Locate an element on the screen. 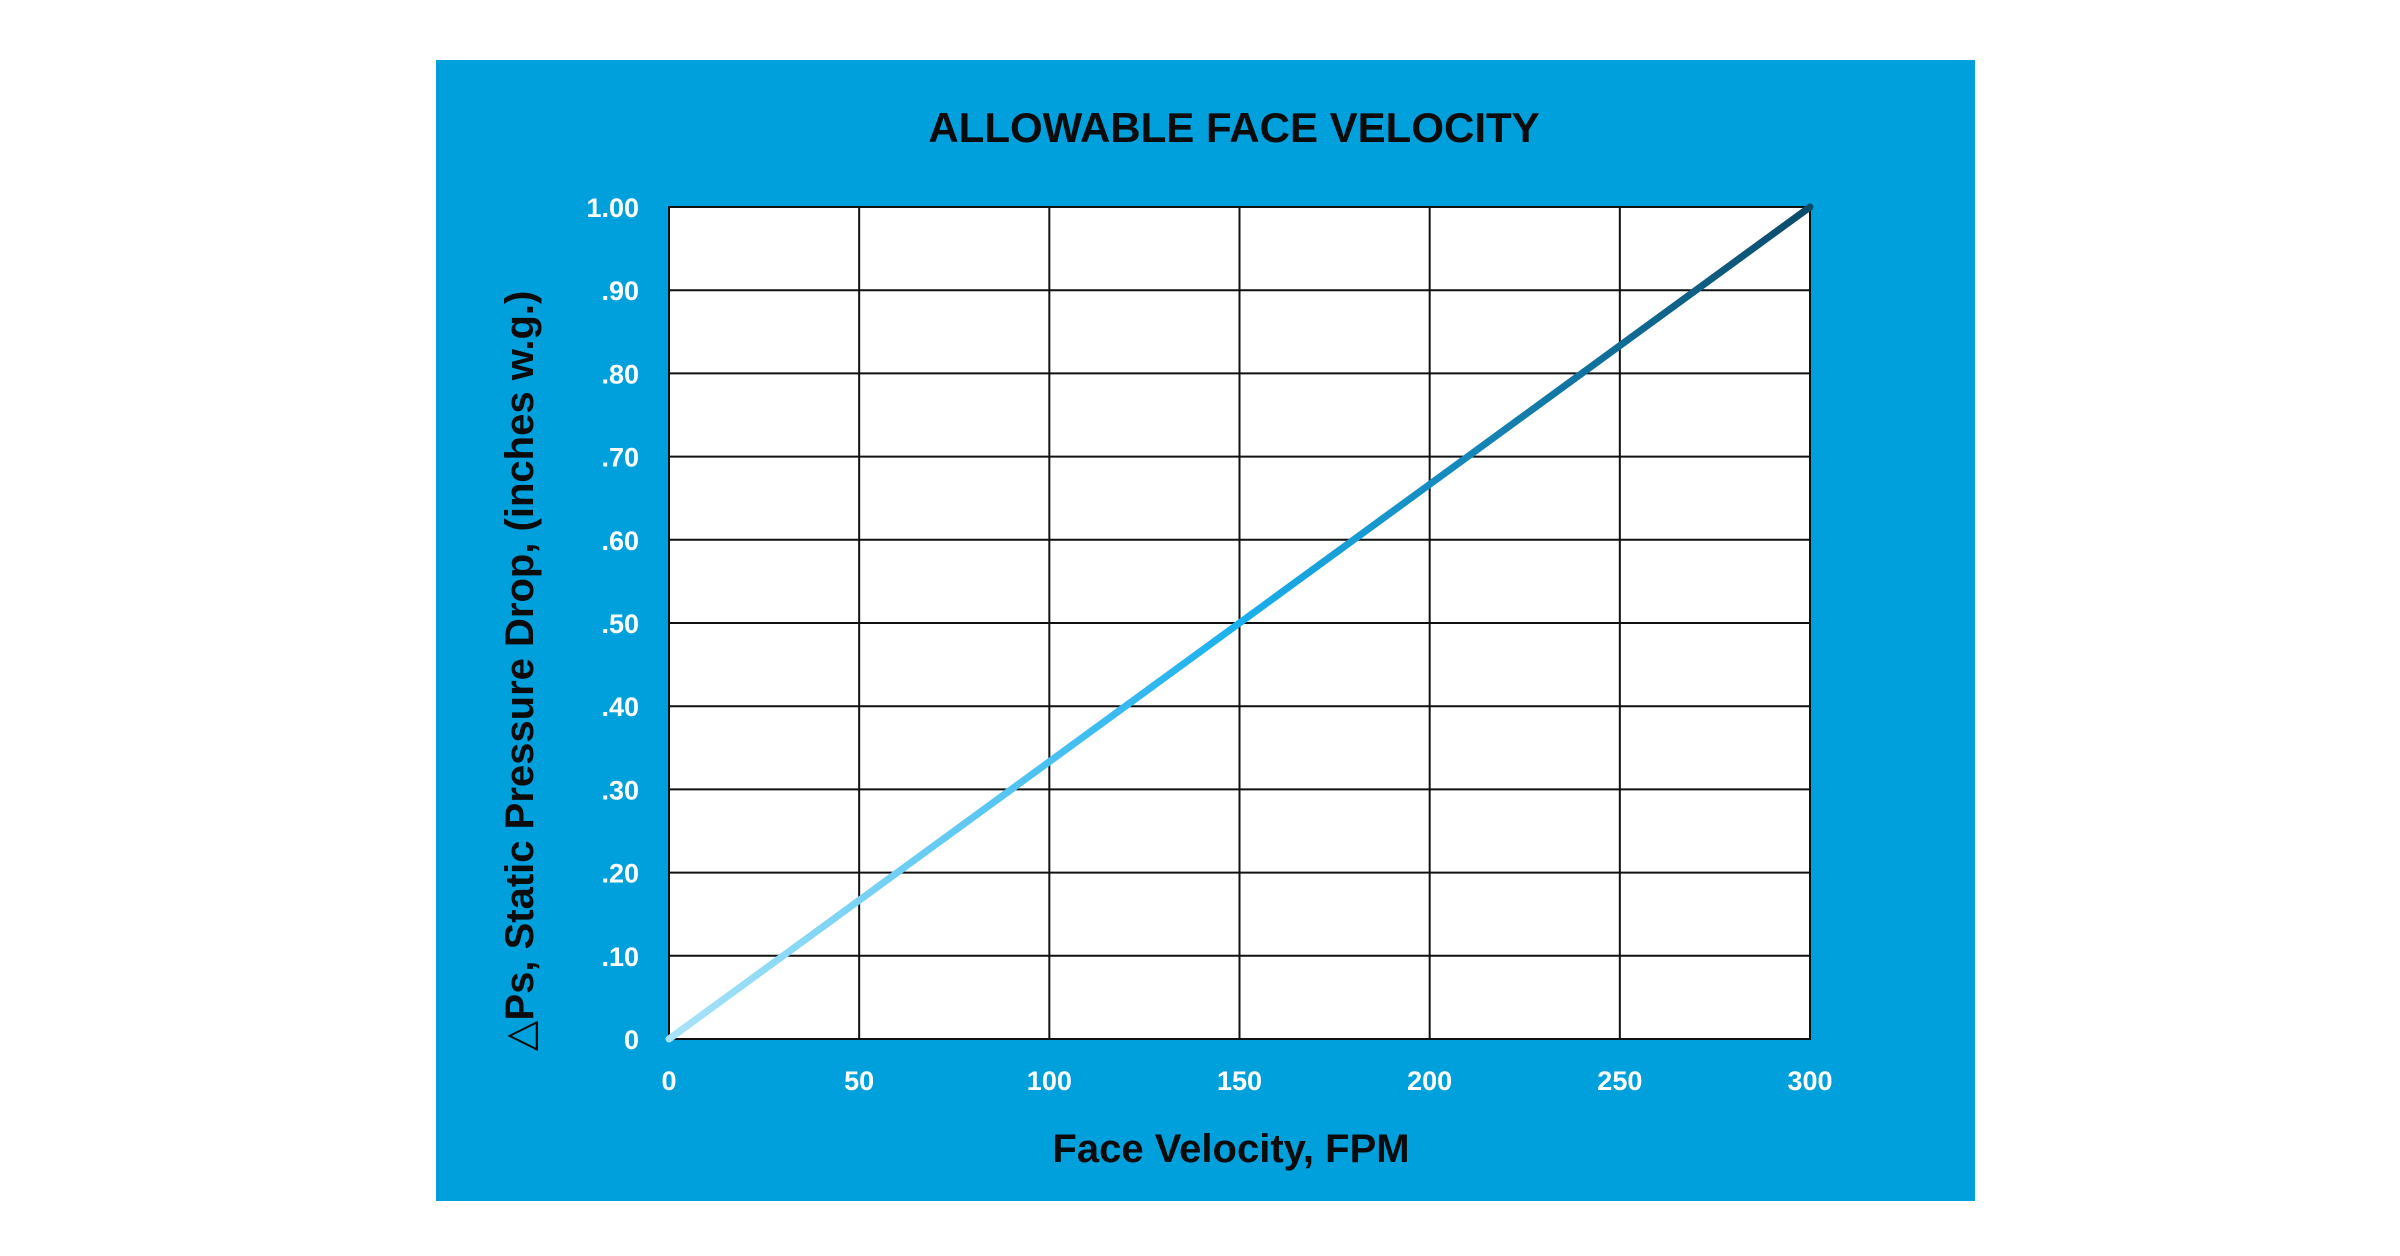  y-tick-label: .30 is located at coordinates (620, 790).